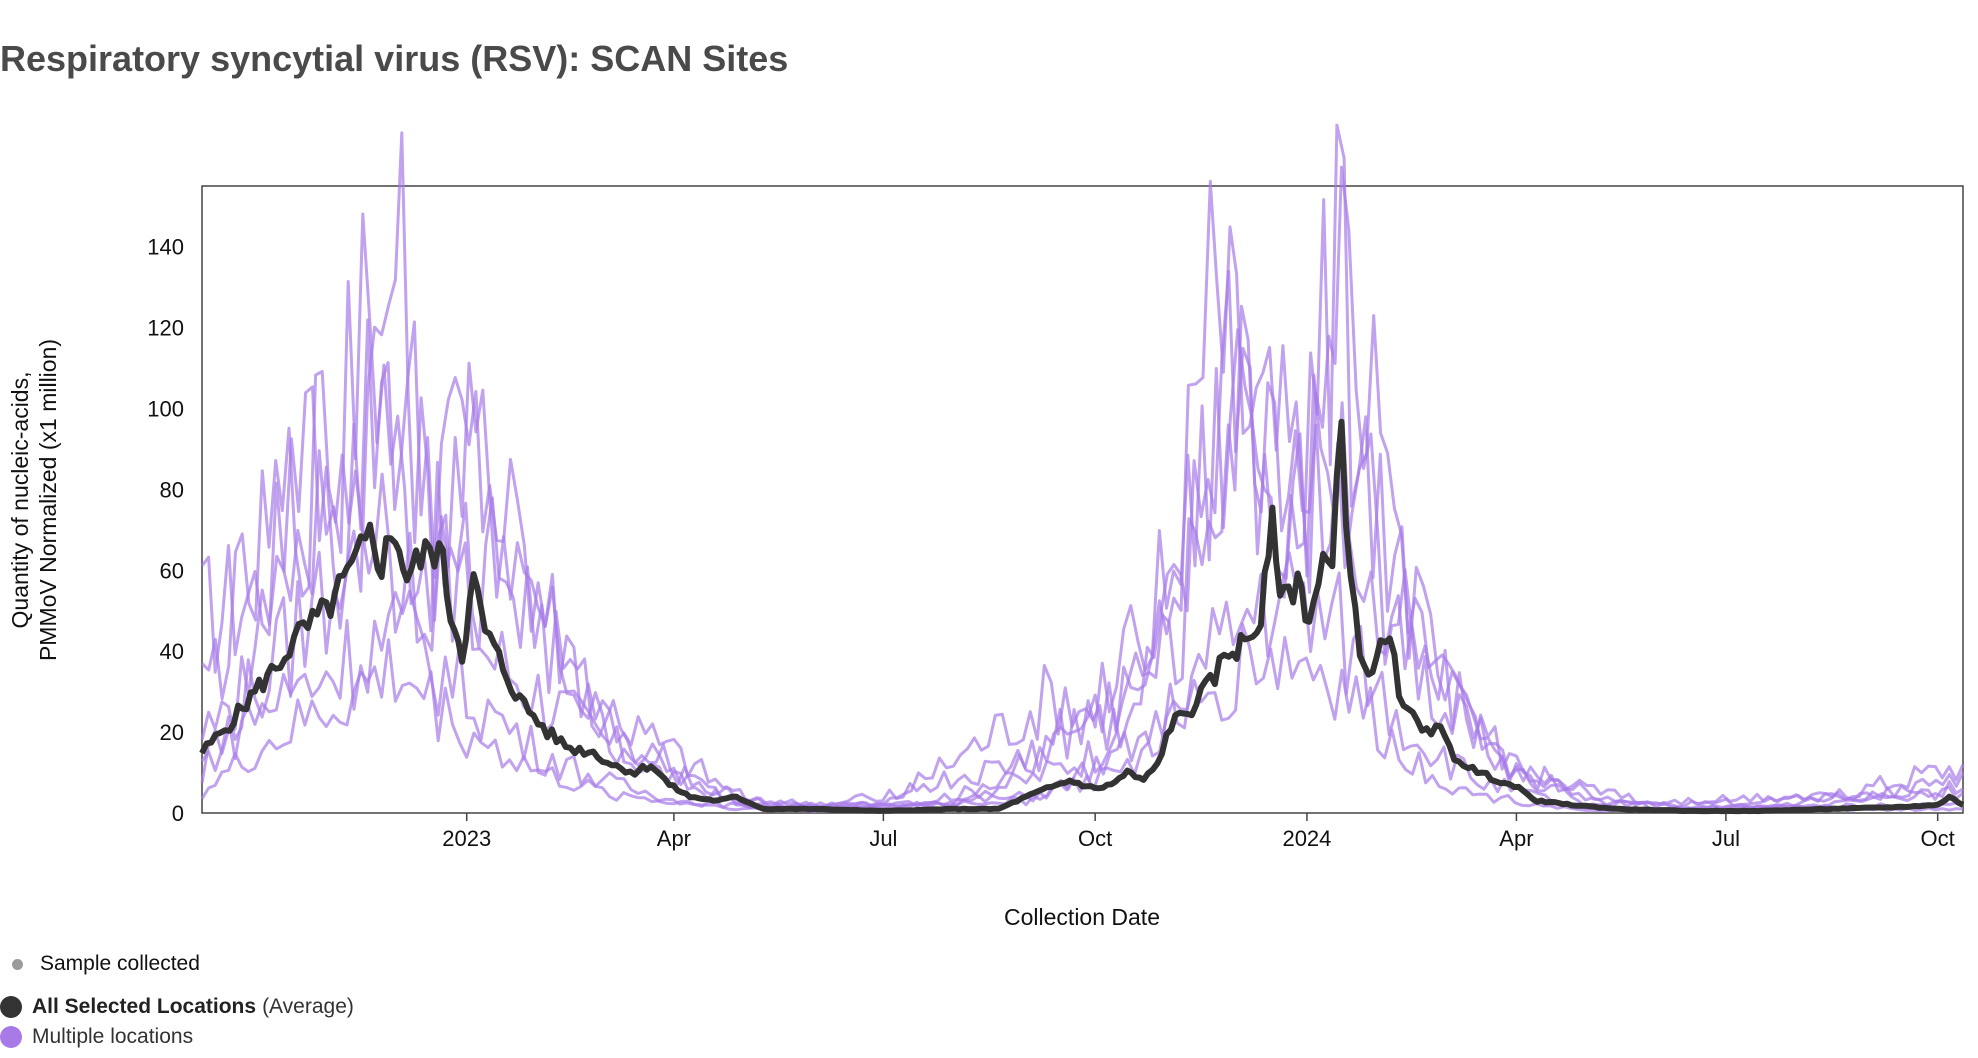  Describe the element at coordinates (144, 1006) in the screenshot. I see `legend-average-label: All Selected Locations` at that location.